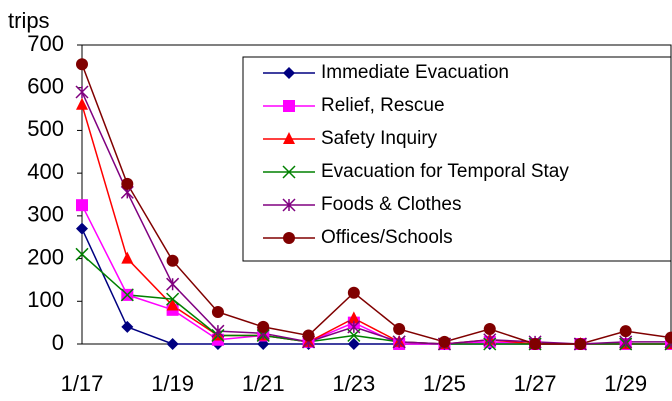  I want to click on legend-label: Offices/Schools, so click(387, 237).